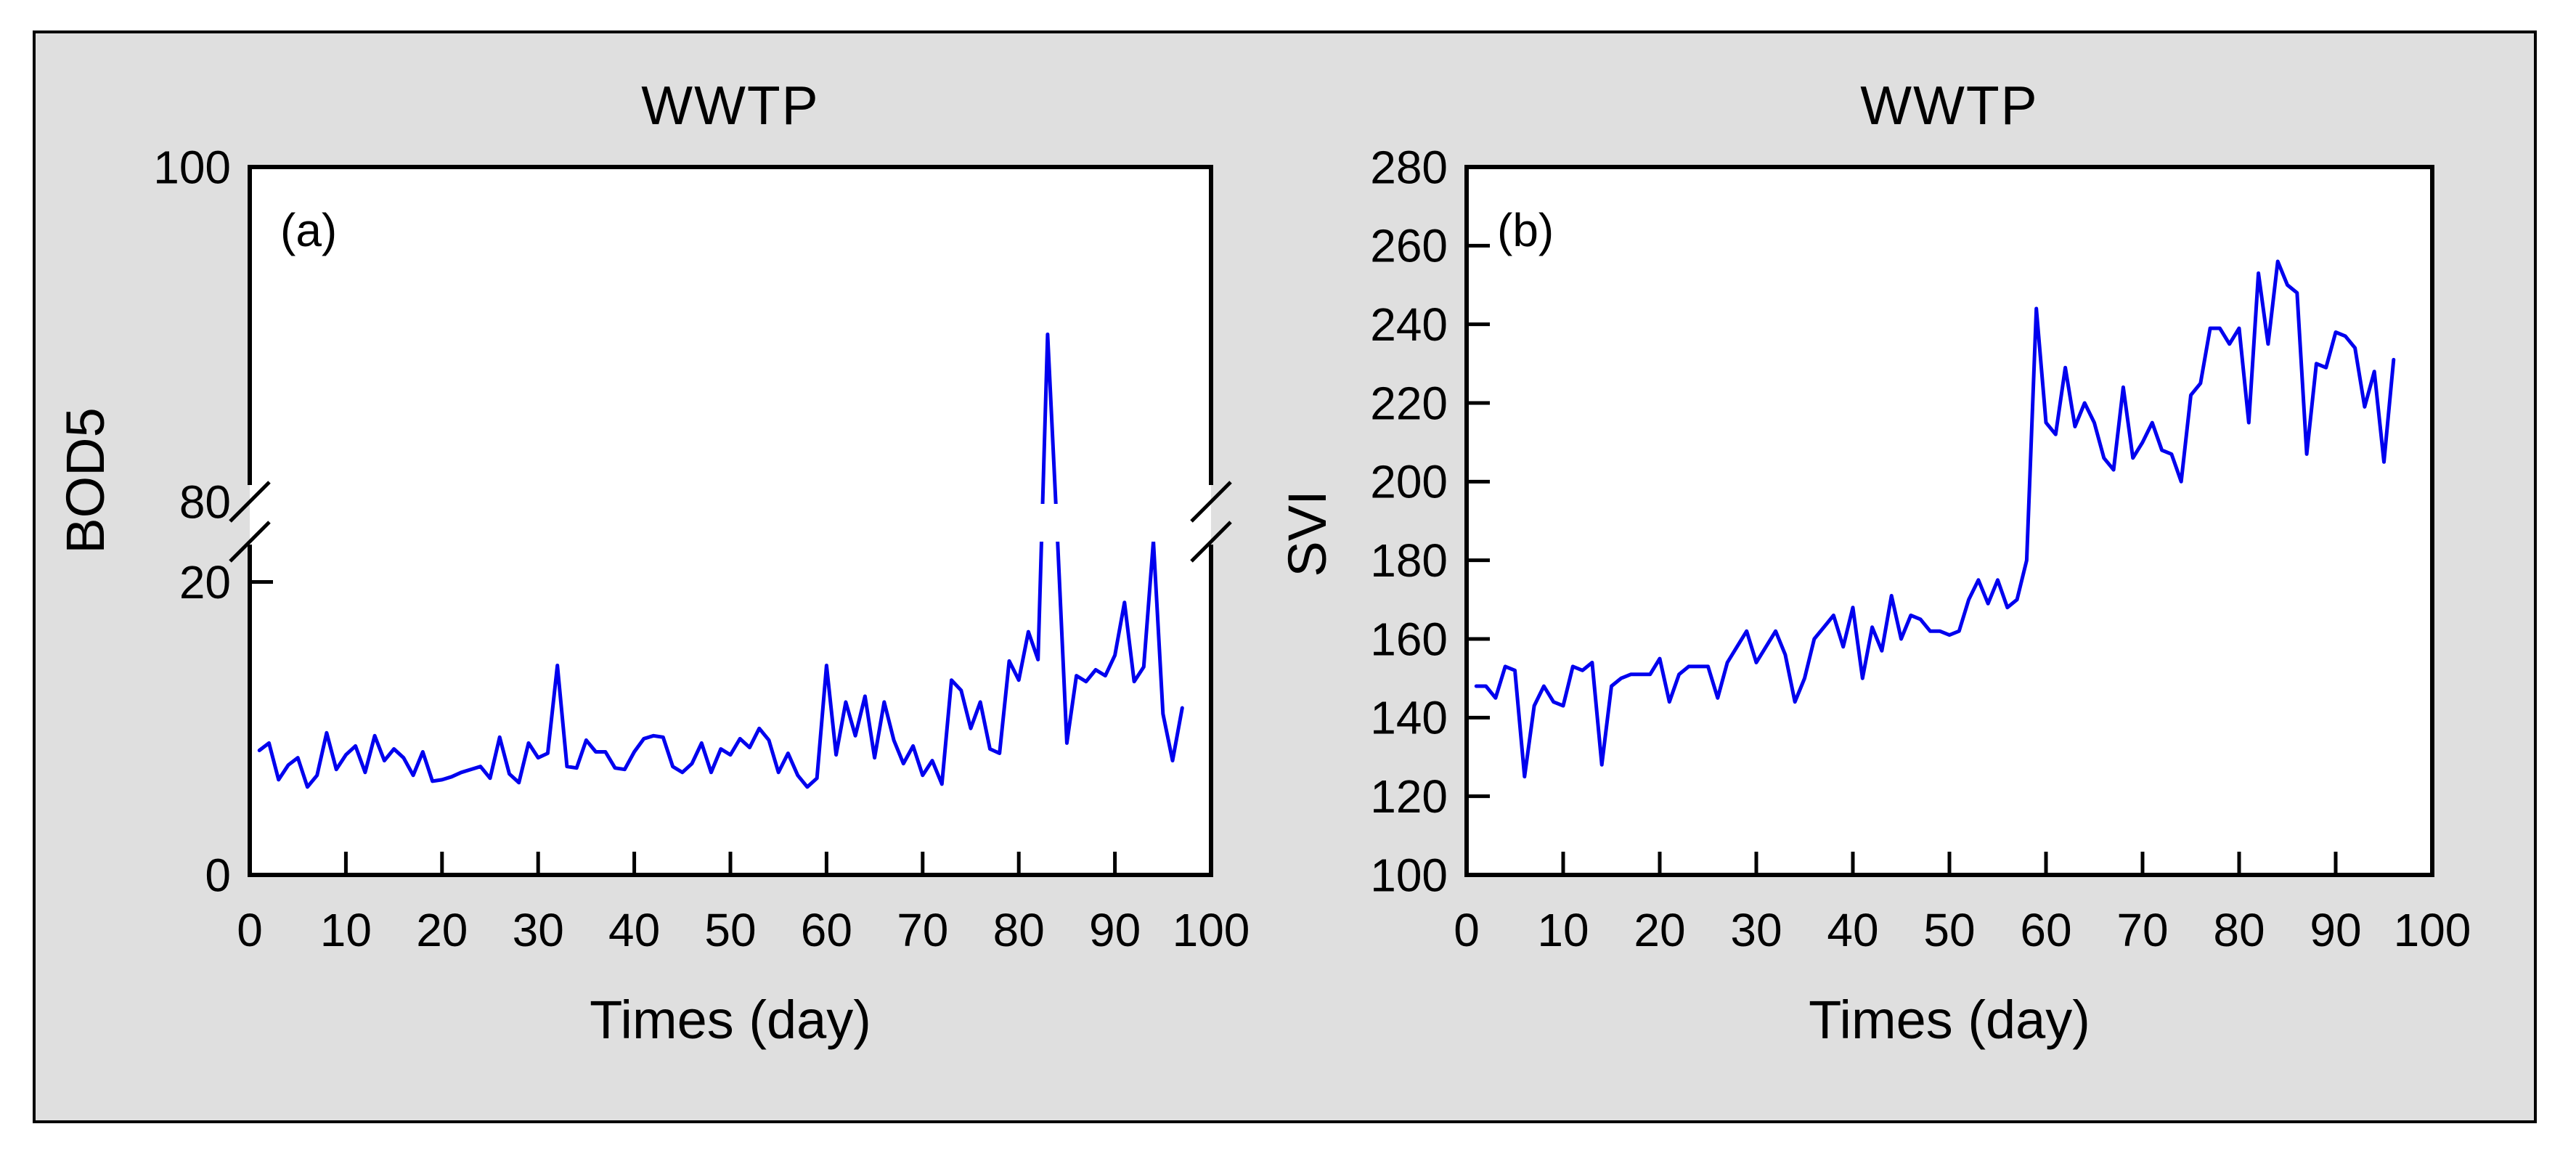 This screenshot has height=1161, width=2576. Describe the element at coordinates (1409, 718) in the screenshot. I see `y-tick-label: 140` at that location.